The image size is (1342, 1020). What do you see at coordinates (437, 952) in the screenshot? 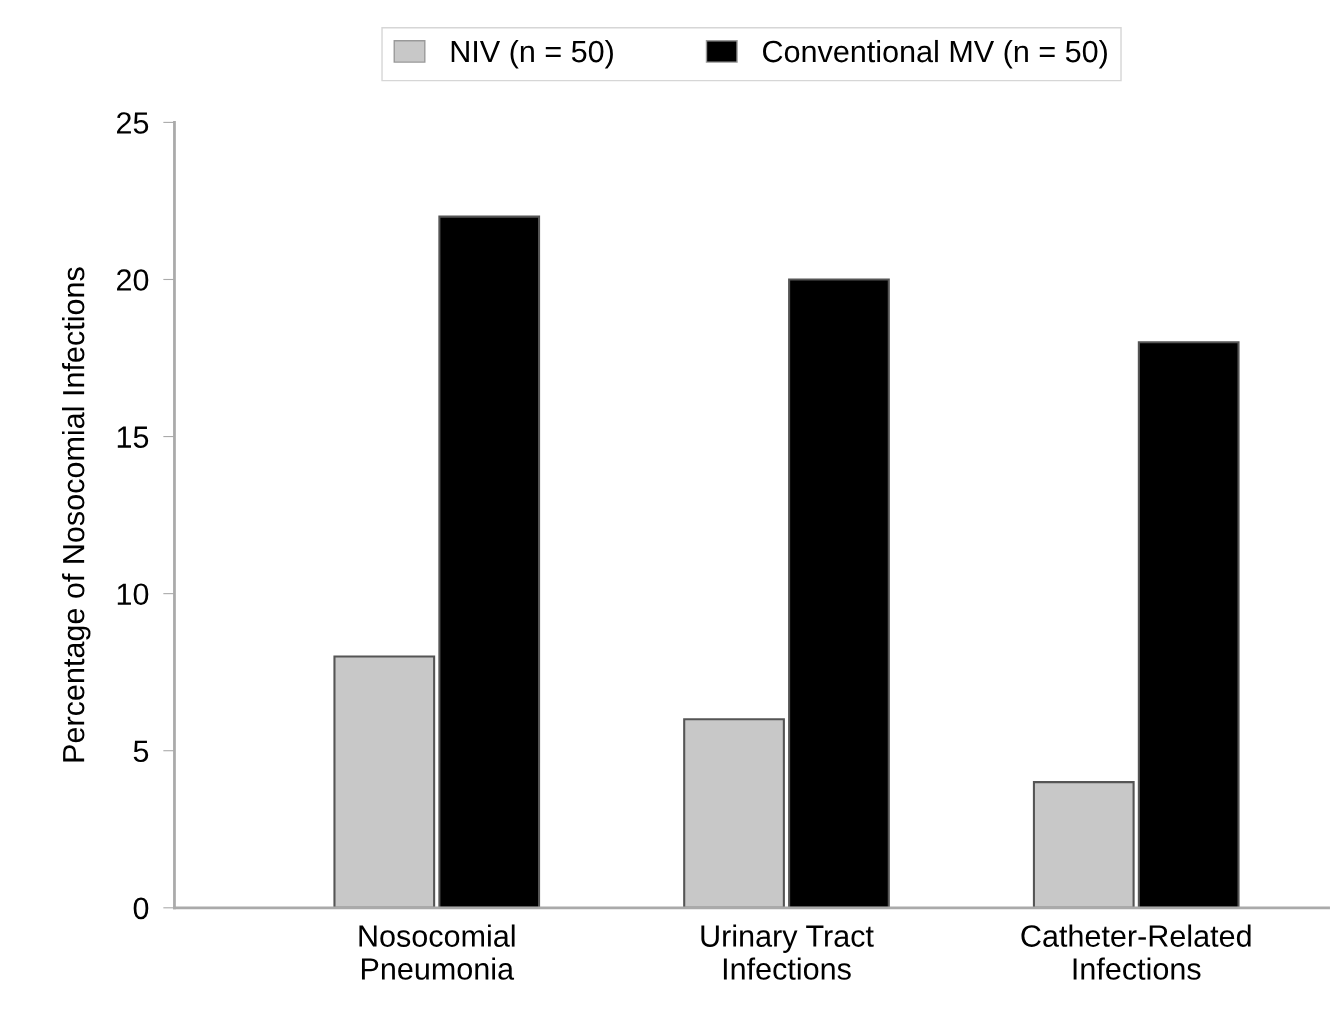
I see `x-tick-label: Nosocomial Pneumonia` at bounding box center [437, 952].